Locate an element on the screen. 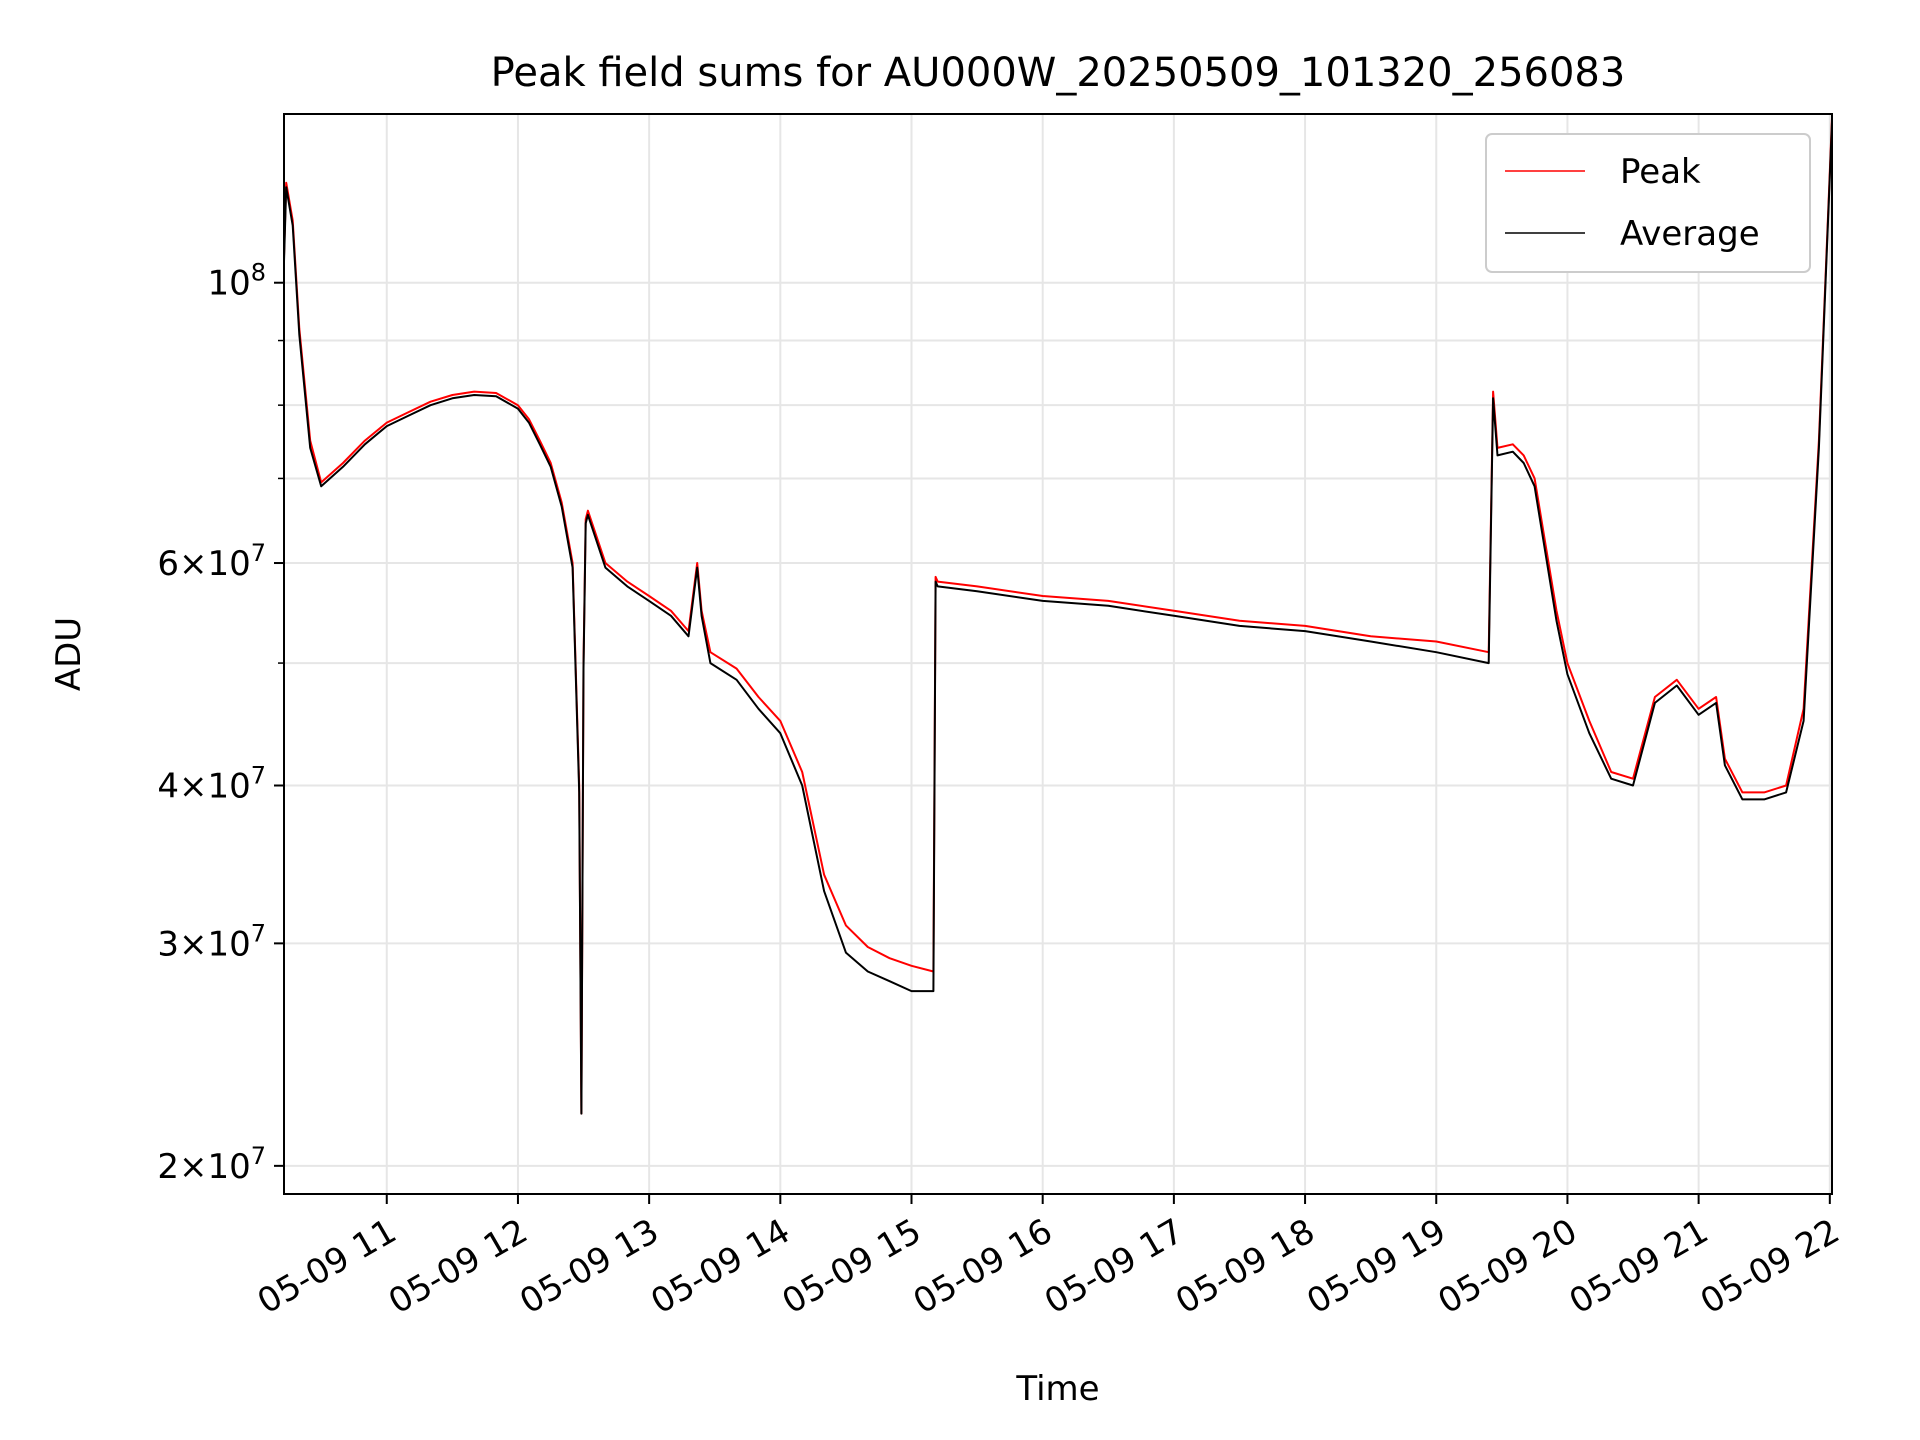  y-axis-label: ADU is located at coordinates (69, 654).